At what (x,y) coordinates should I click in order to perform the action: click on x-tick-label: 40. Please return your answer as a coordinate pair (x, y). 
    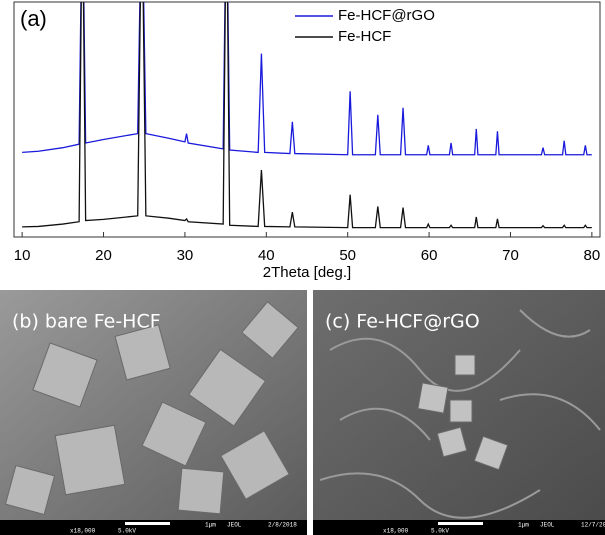
    Looking at the image, I should click on (266, 255).